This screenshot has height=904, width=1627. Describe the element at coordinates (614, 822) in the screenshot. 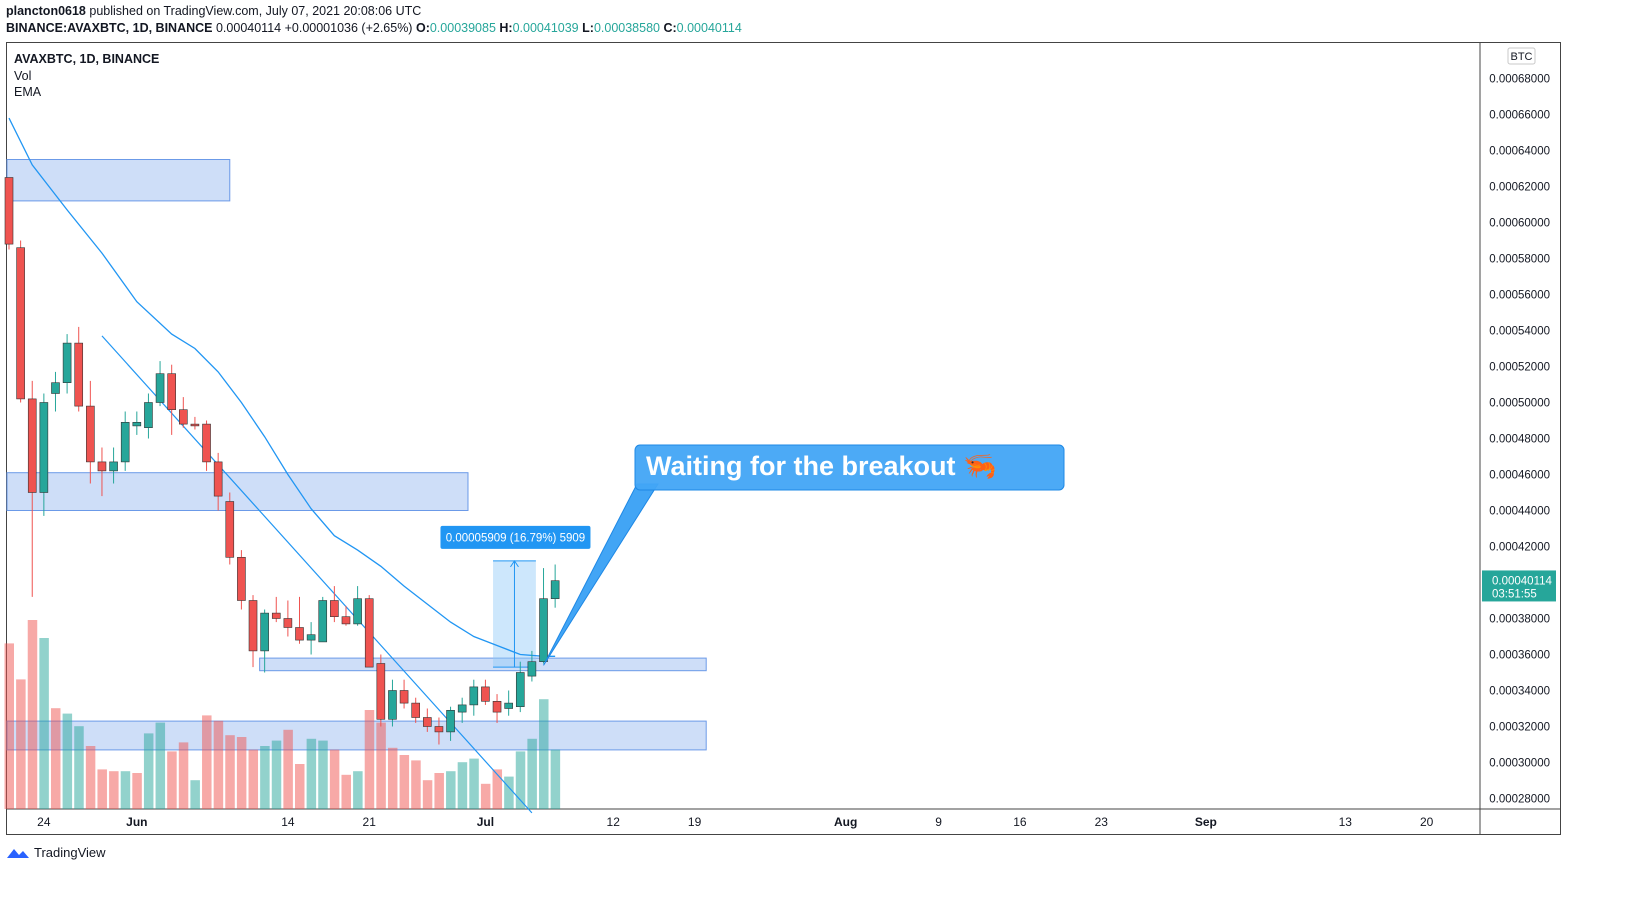

I see `x-tick-label: 12` at that location.